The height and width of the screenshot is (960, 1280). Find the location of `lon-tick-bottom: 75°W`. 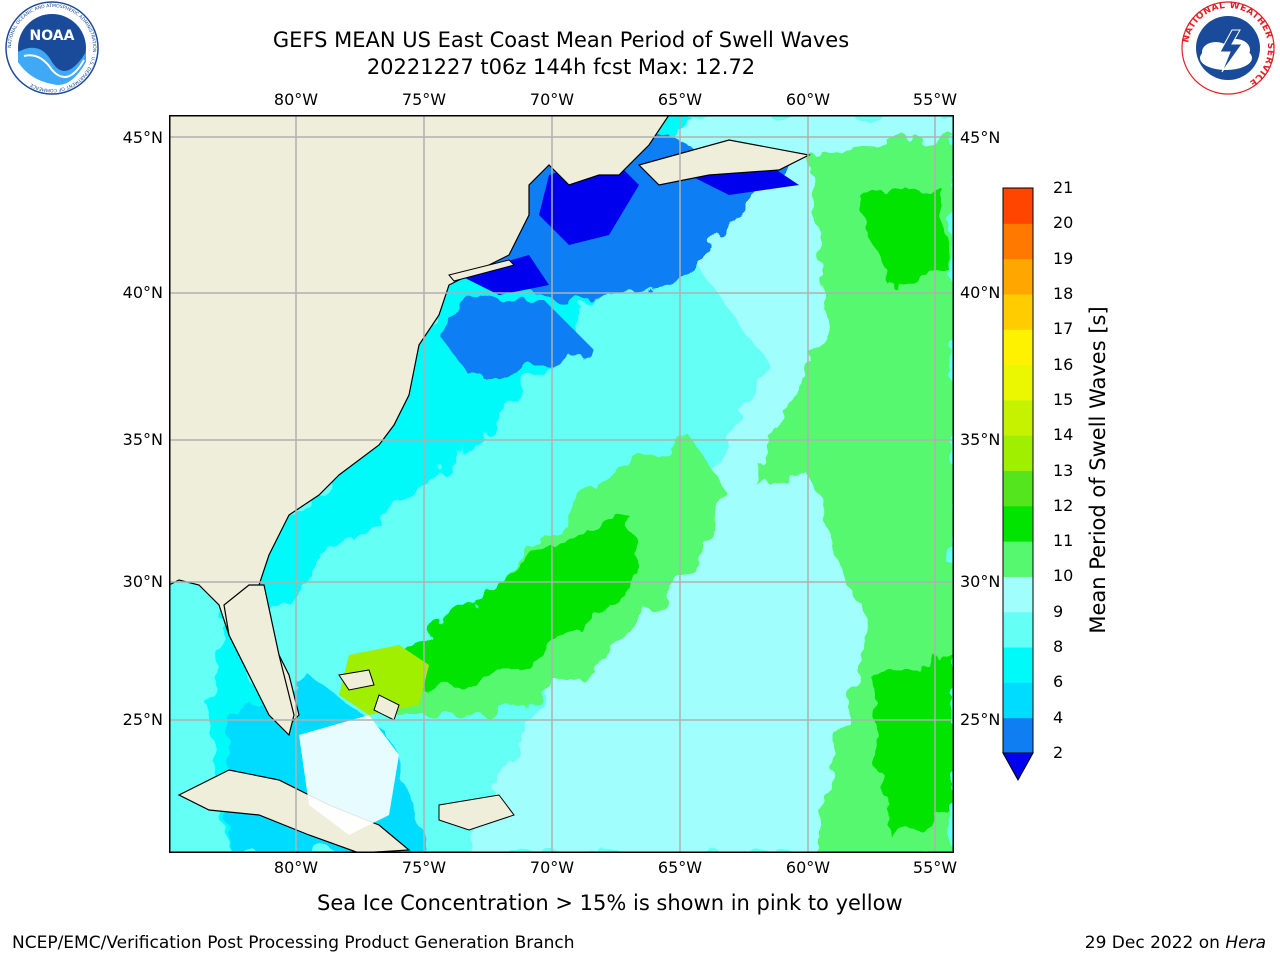

lon-tick-bottom: 75°W is located at coordinates (424, 867).